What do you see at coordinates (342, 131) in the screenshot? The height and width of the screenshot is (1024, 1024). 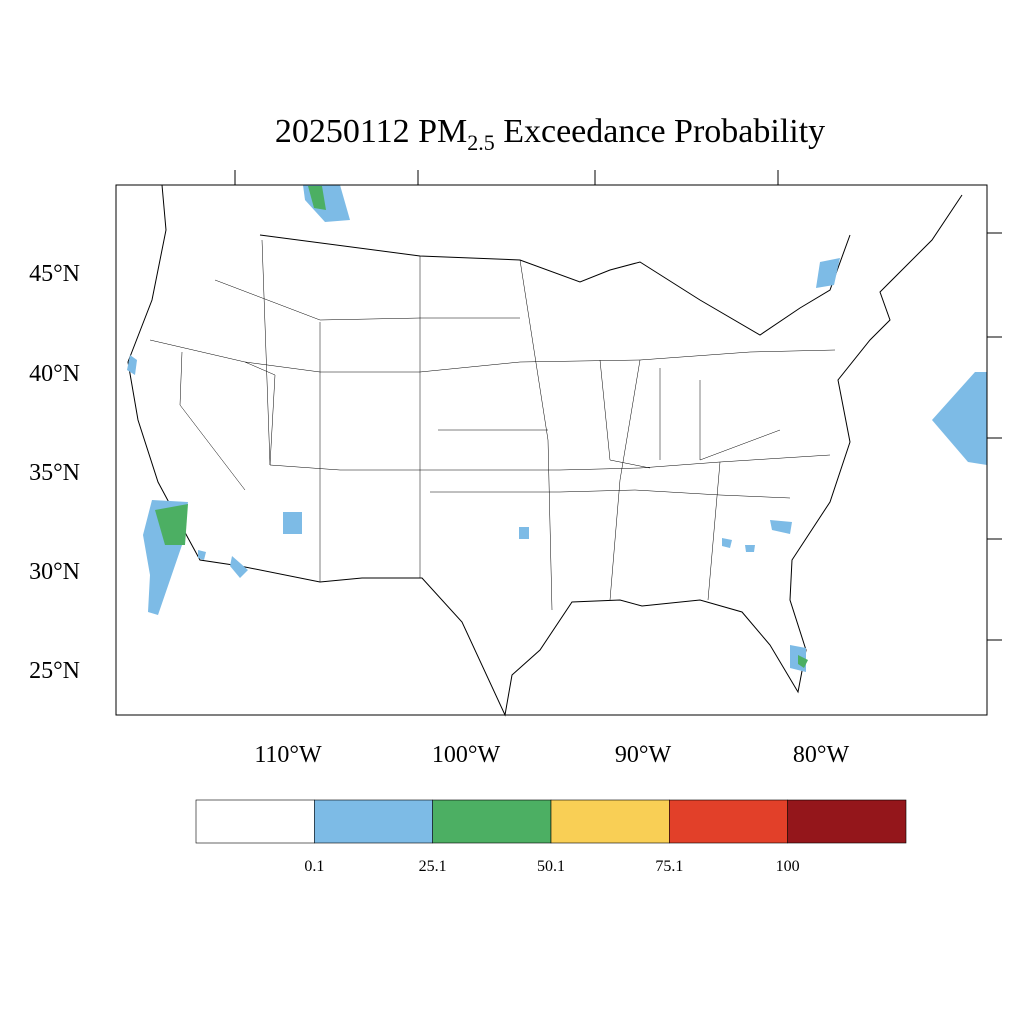 I see `title-date: 20250112` at bounding box center [342, 131].